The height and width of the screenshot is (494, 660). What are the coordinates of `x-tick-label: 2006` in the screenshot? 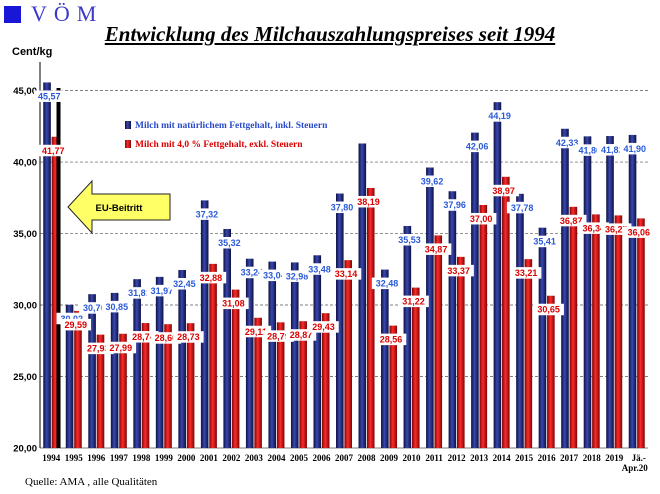 It's located at (321, 458).